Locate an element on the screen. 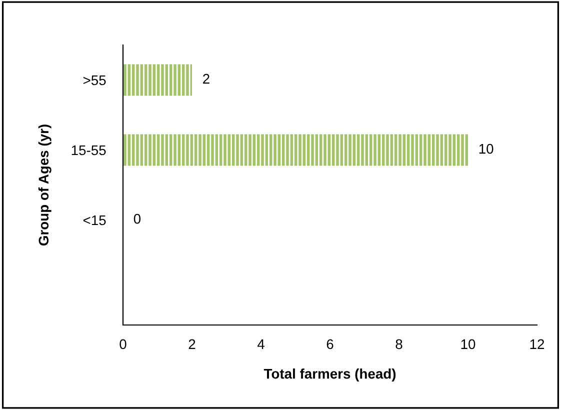 The width and height of the screenshot is (561, 410). y-axis-title: Group of Ages (yr) is located at coordinates (45, 185).